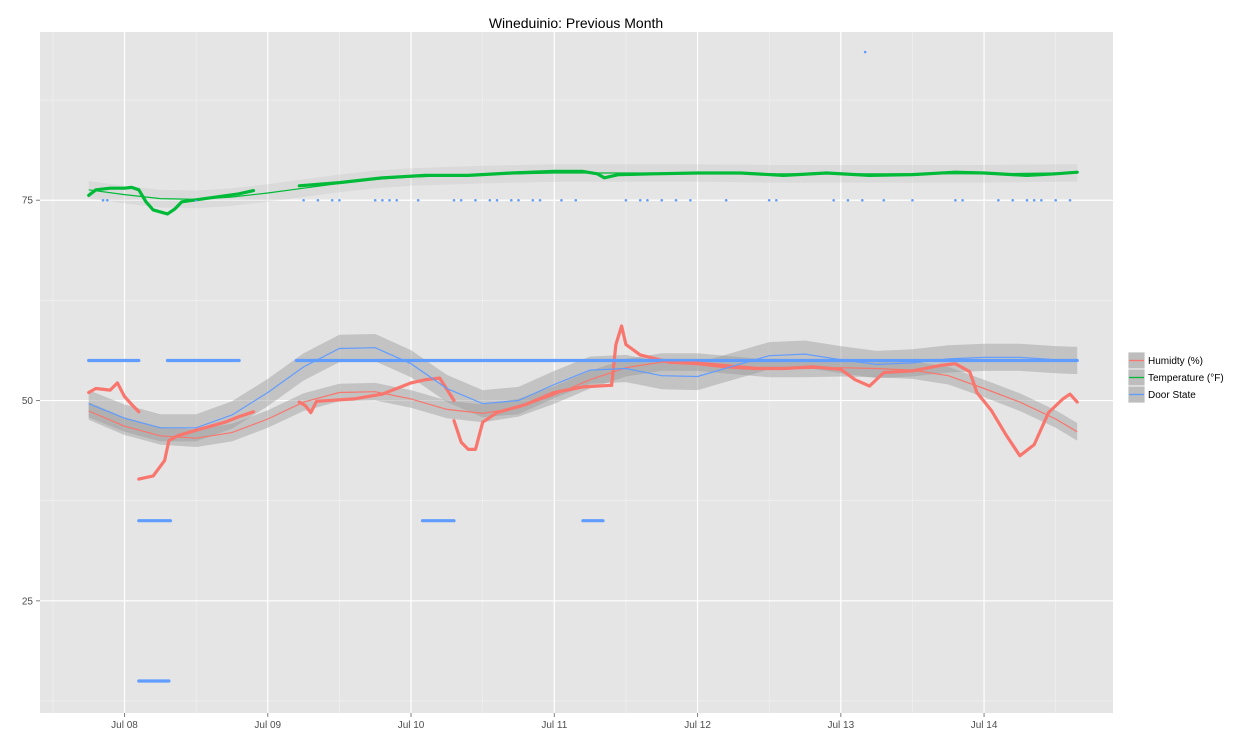 The image size is (1250, 750). I want to click on humidity-smooth-line, so click(583, 400).